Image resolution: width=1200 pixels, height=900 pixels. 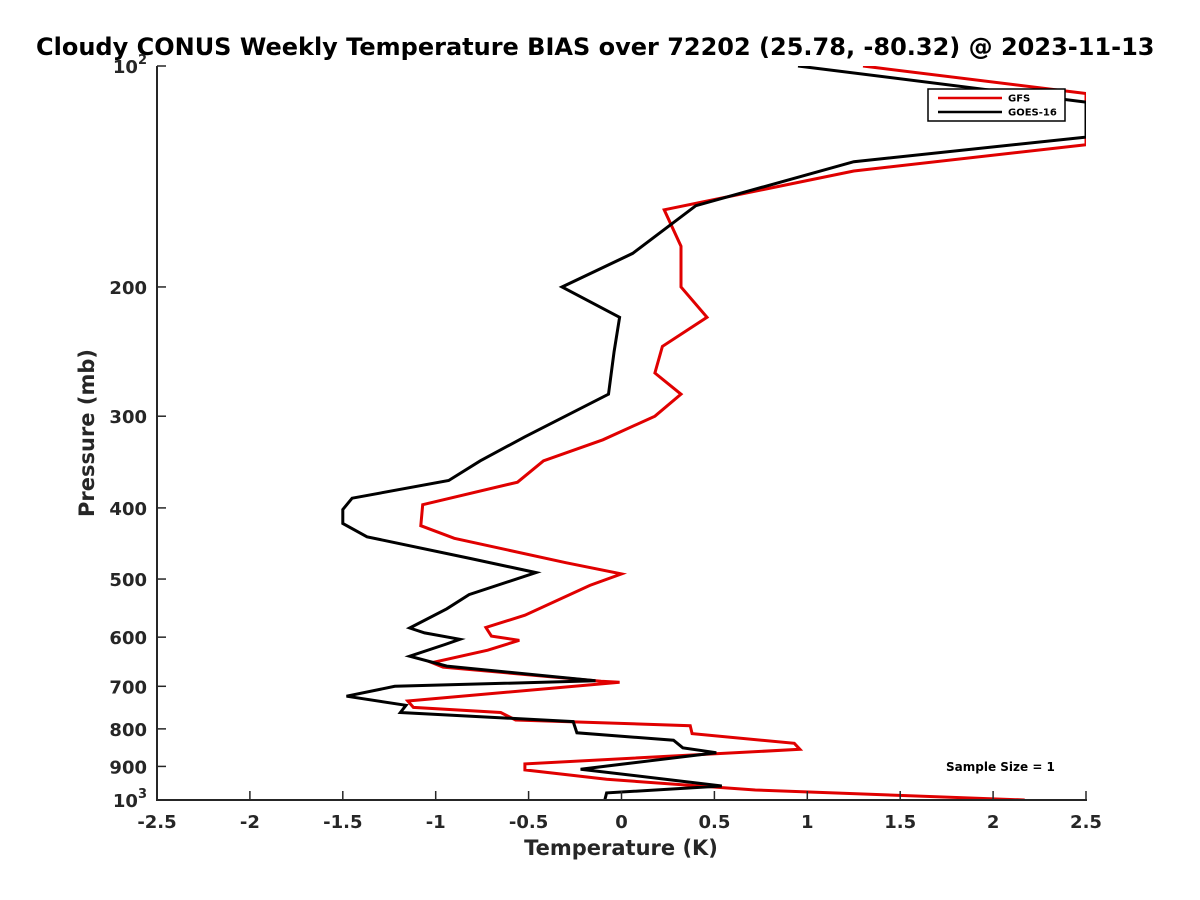 What do you see at coordinates (1000, 767) in the screenshot?
I see `sample-size-annotation: Sample Size = 1` at bounding box center [1000, 767].